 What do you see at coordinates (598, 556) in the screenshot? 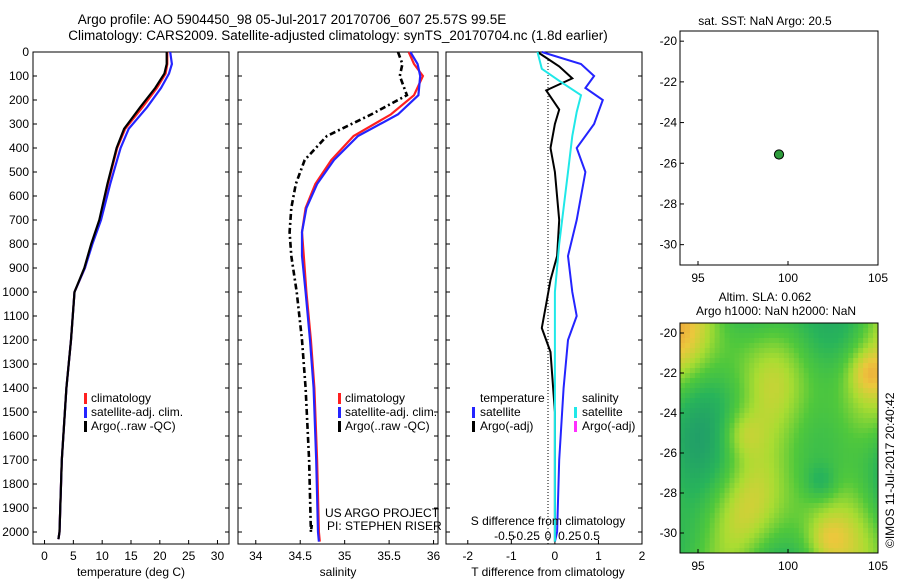
I see `xtick-label: 1` at bounding box center [598, 556].